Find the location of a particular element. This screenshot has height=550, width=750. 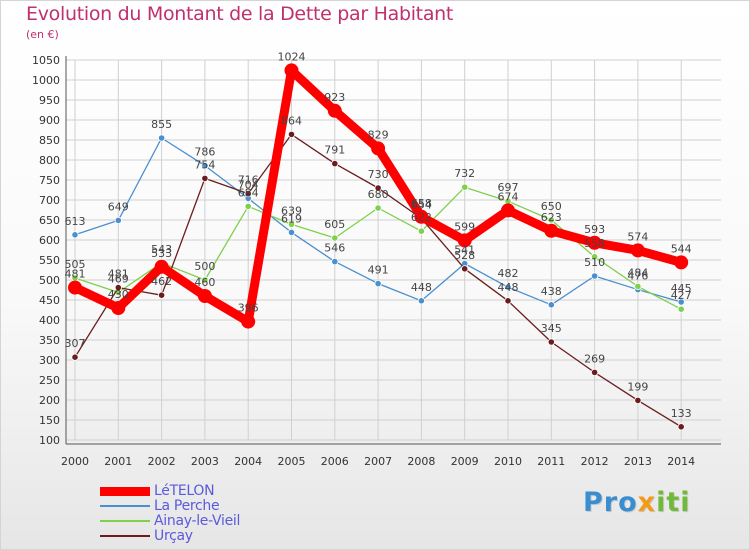

data-label: 460 is located at coordinates (204, 282).